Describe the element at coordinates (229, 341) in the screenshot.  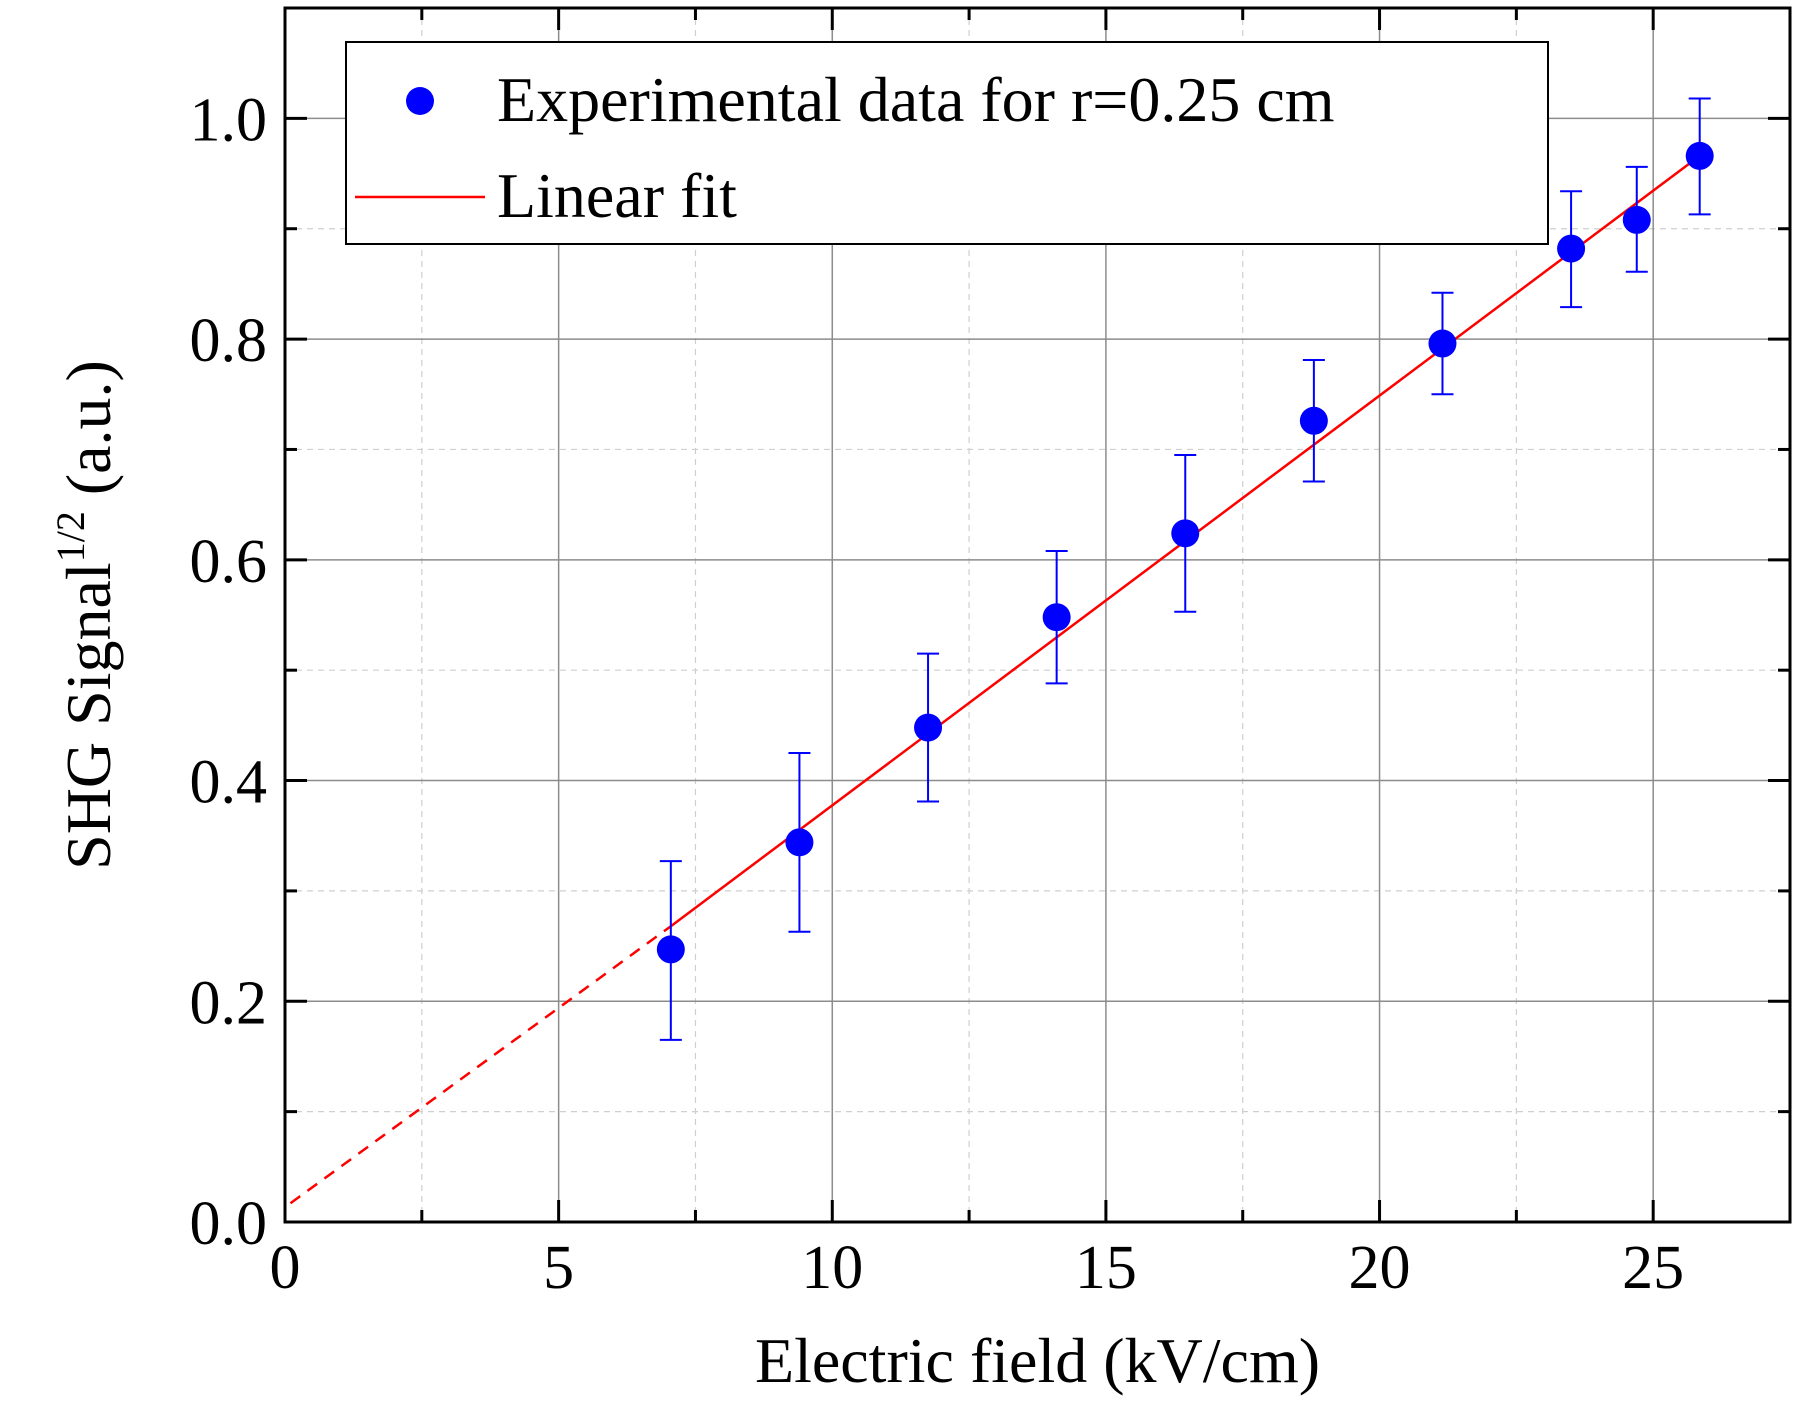
I see `y-tick-label: 0.8` at that location.